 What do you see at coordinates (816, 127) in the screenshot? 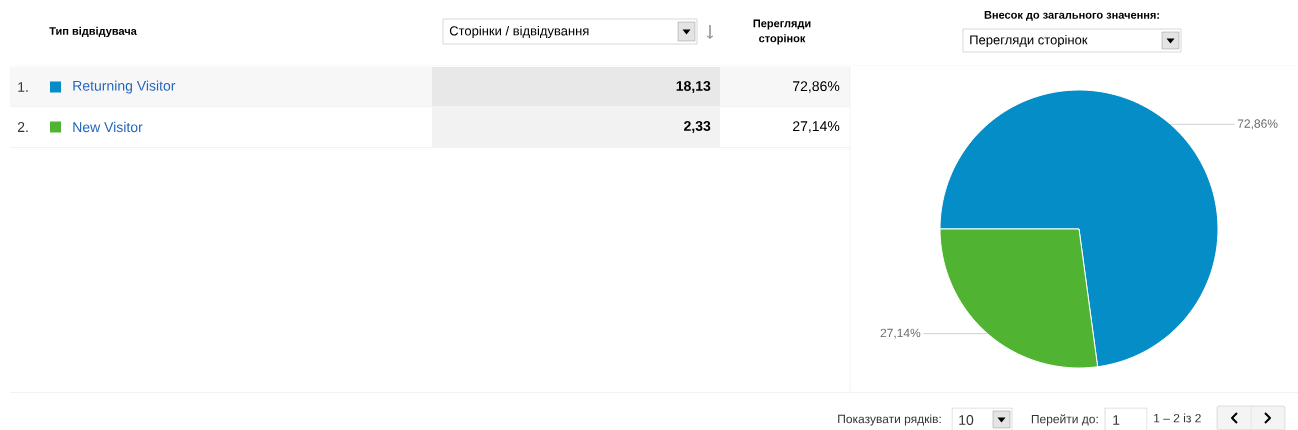
I see `text: 27,14%` at bounding box center [816, 127].